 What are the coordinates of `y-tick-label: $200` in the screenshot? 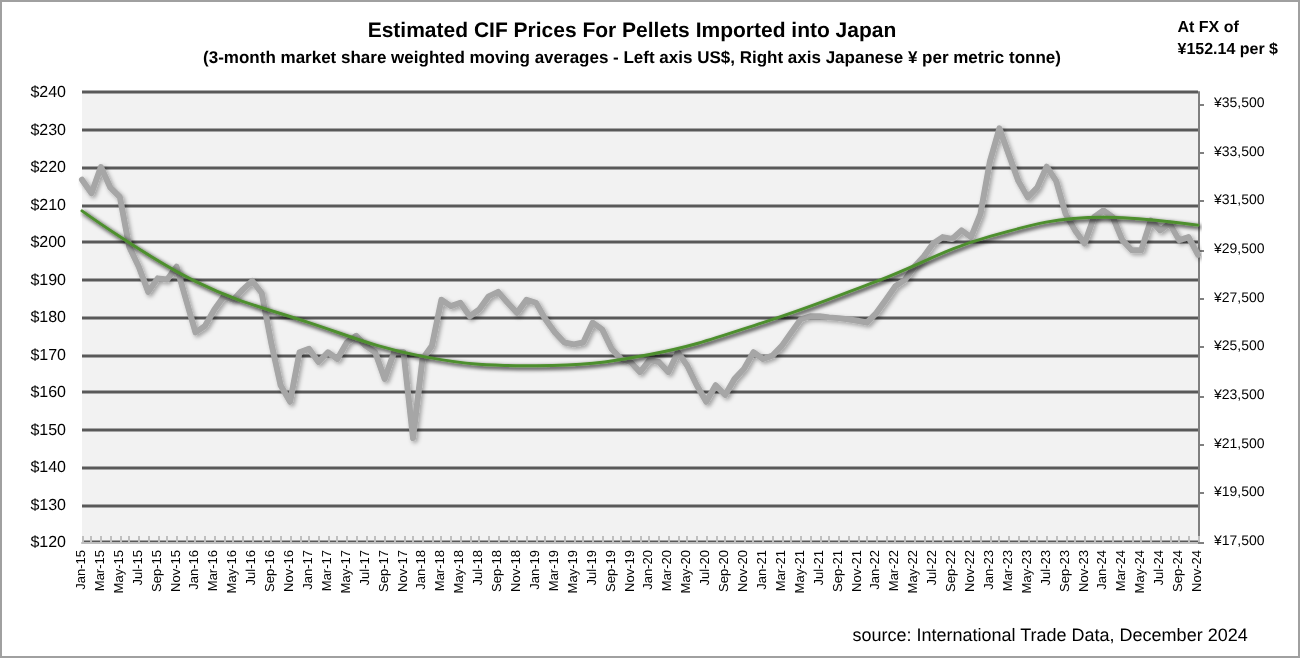 It's located at (49, 242).